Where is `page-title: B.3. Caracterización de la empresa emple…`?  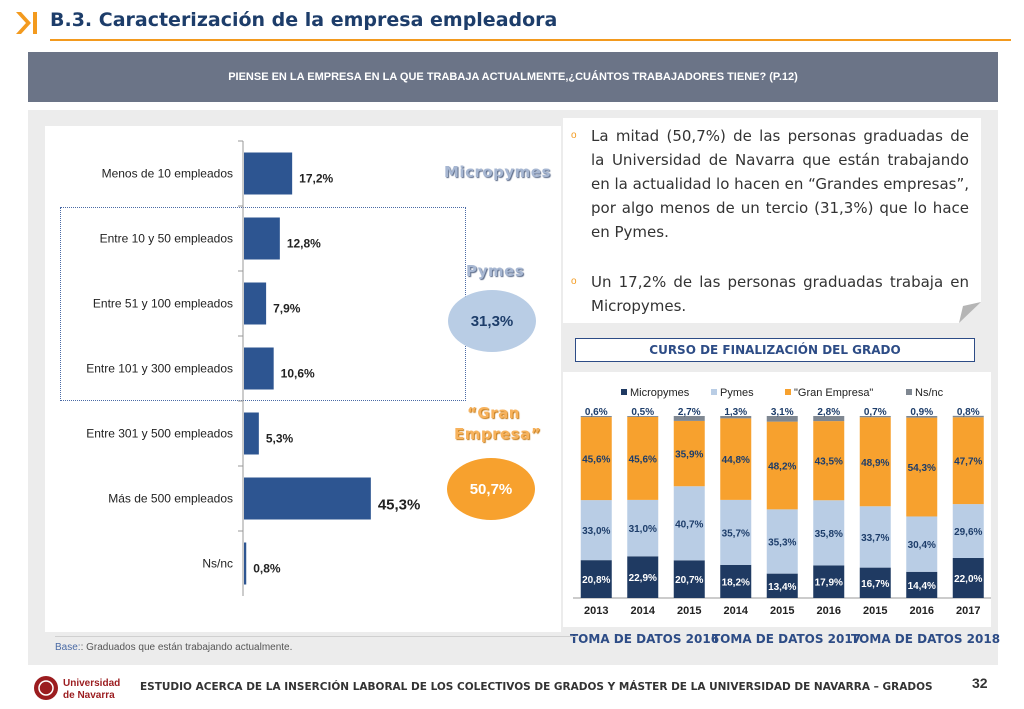 page-title: B.3. Caracterización de la empresa emple… is located at coordinates (304, 20).